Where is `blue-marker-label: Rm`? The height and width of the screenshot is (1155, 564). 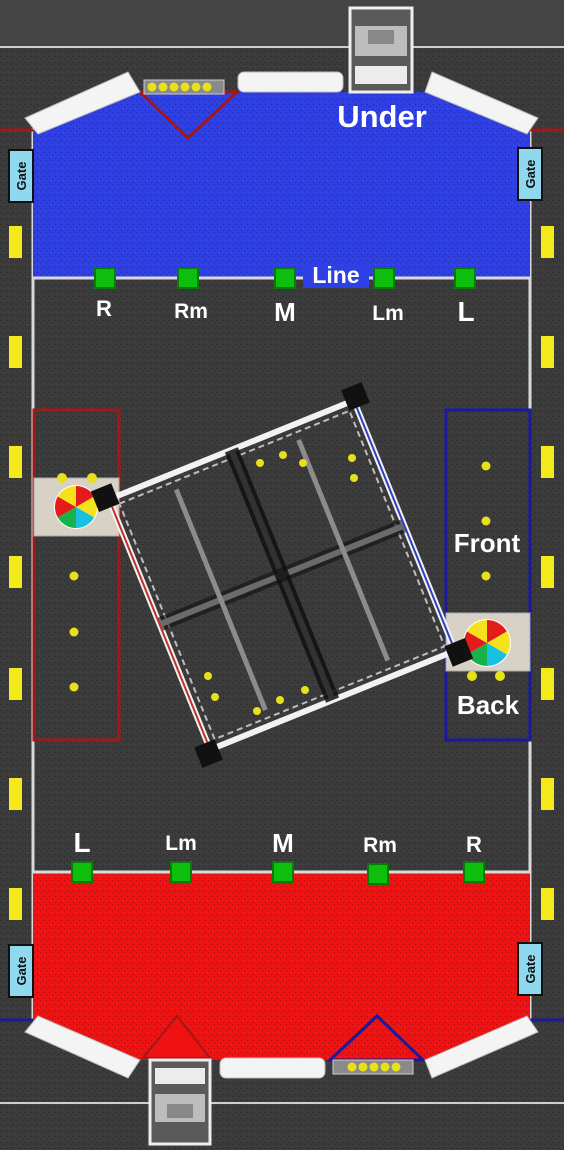
blue-marker-label: Rm is located at coordinates (191, 311).